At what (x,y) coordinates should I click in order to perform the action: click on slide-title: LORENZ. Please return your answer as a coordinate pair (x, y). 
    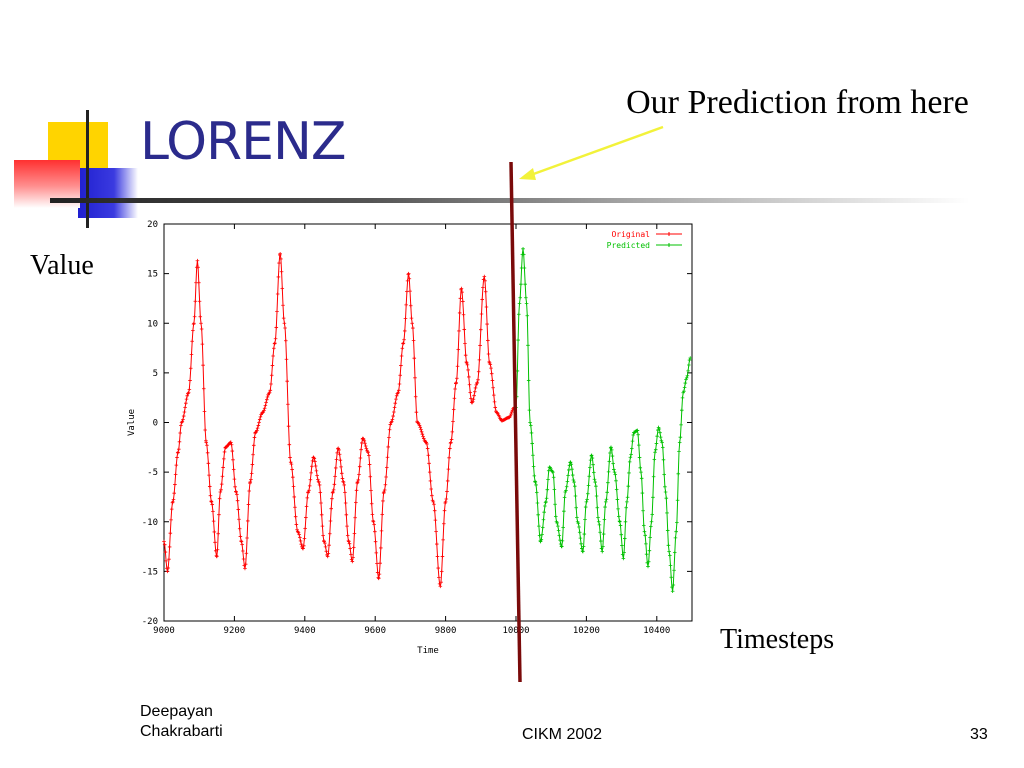
    Looking at the image, I should click on (243, 142).